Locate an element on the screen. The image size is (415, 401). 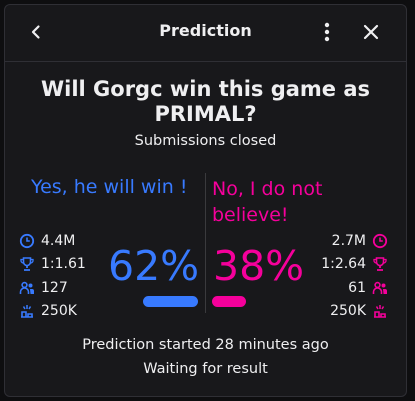
outcome-a-points: 4.4M is located at coordinates (58, 240).